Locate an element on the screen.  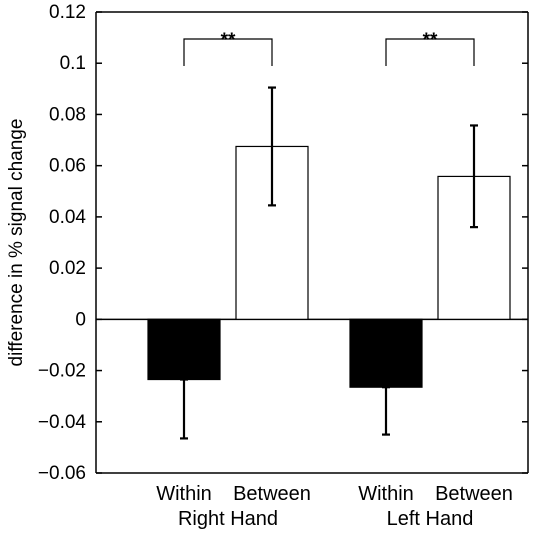
y-tick-label: 0.12 is located at coordinates (67, 12).